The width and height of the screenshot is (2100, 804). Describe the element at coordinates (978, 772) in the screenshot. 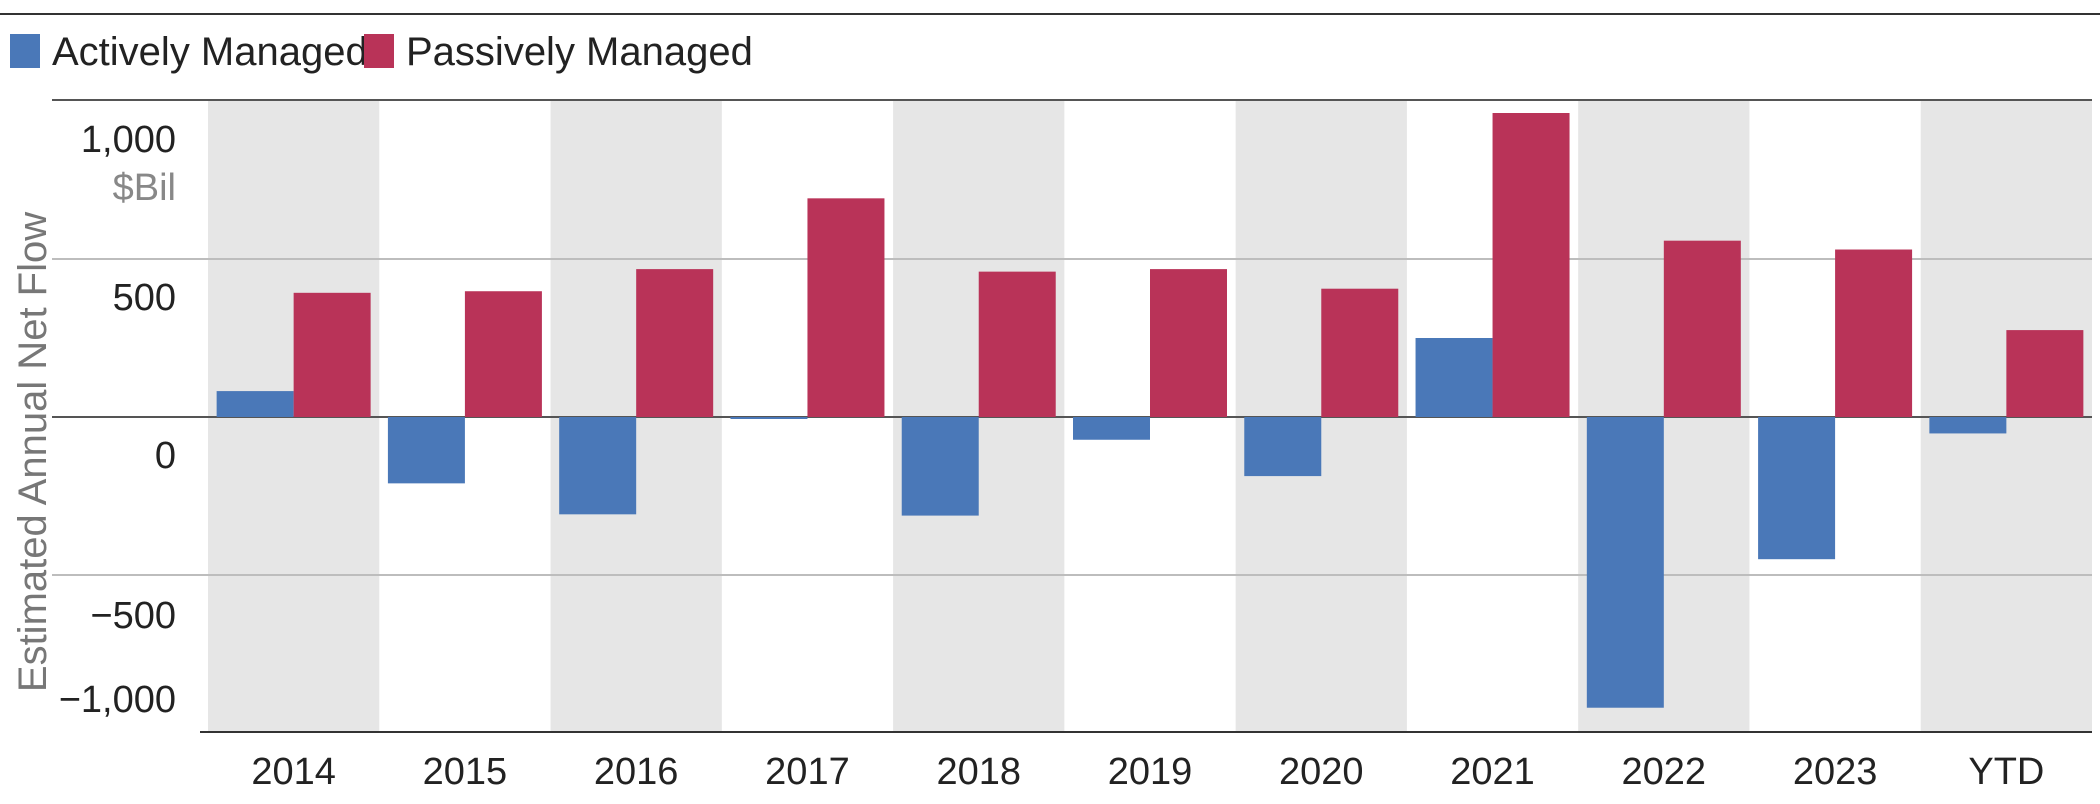

I see `x-tick-label: 2018` at that location.